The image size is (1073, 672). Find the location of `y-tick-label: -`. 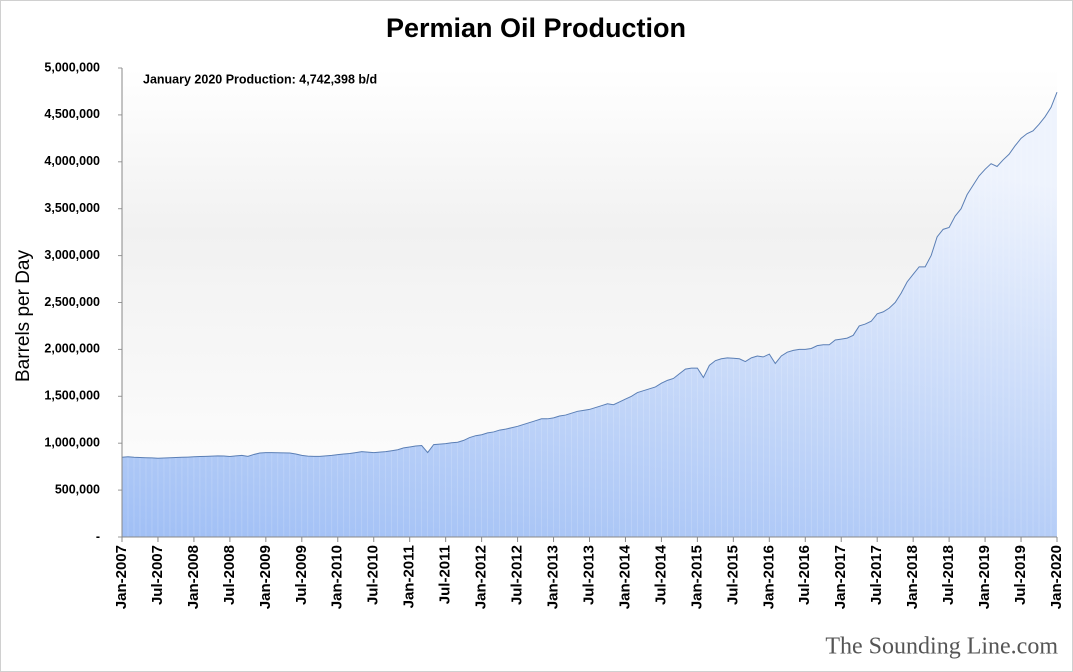

y-tick-label: - is located at coordinates (98, 536).